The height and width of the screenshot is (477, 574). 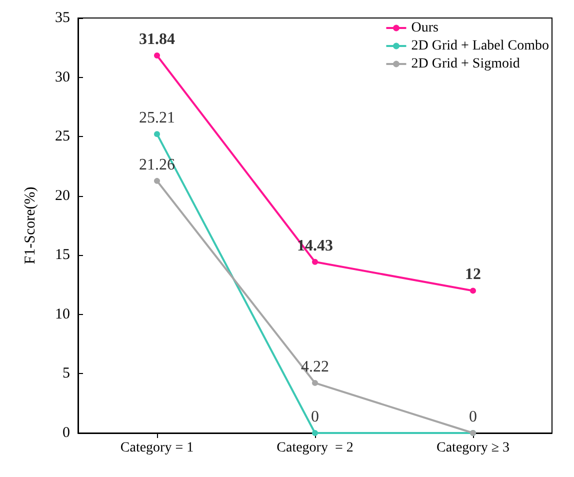 I want to click on y-tick-label: 5, so click(x=66, y=374).